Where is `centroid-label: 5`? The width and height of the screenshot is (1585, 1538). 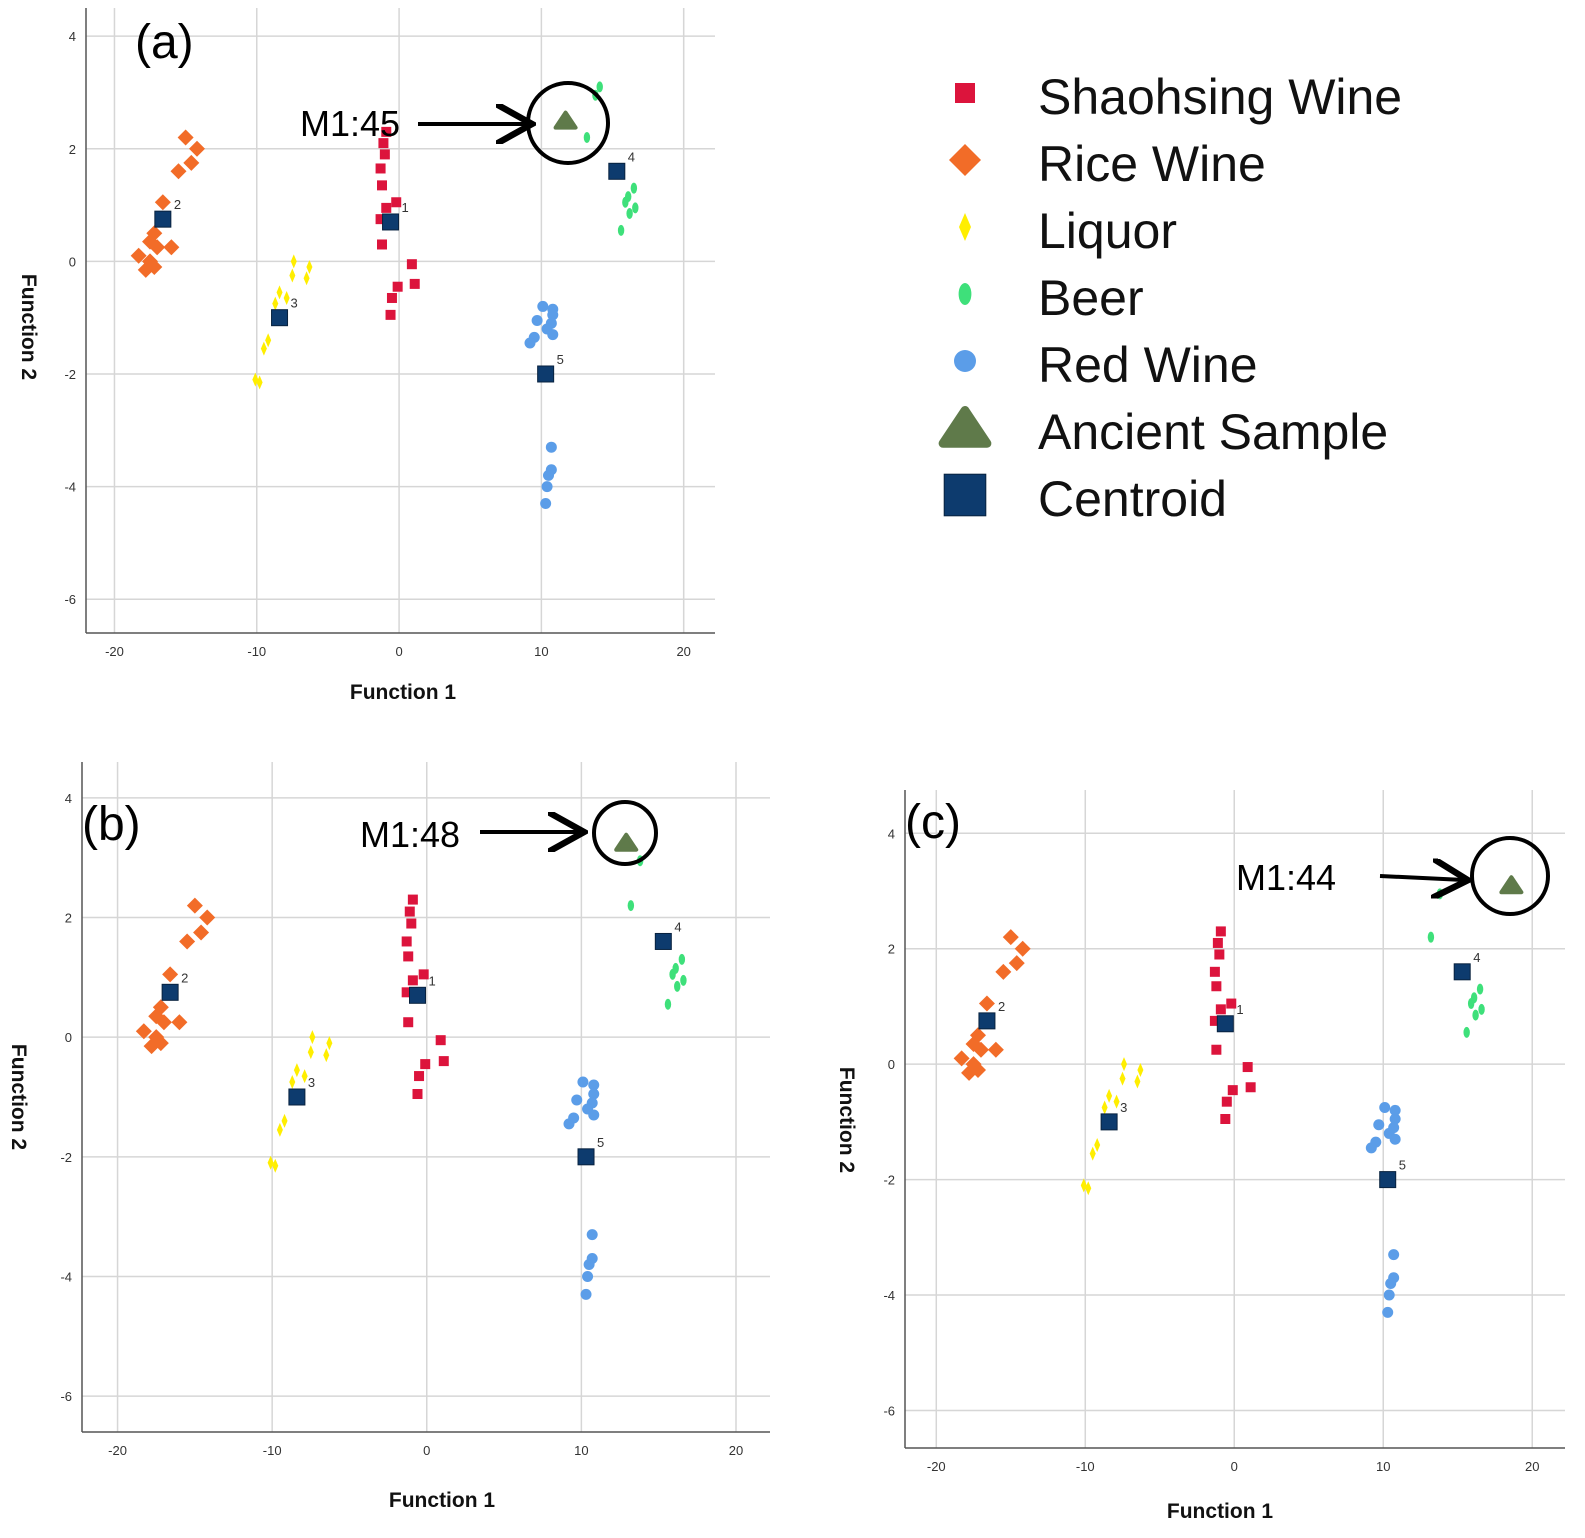
centroid-label: 5 is located at coordinates (560, 359).